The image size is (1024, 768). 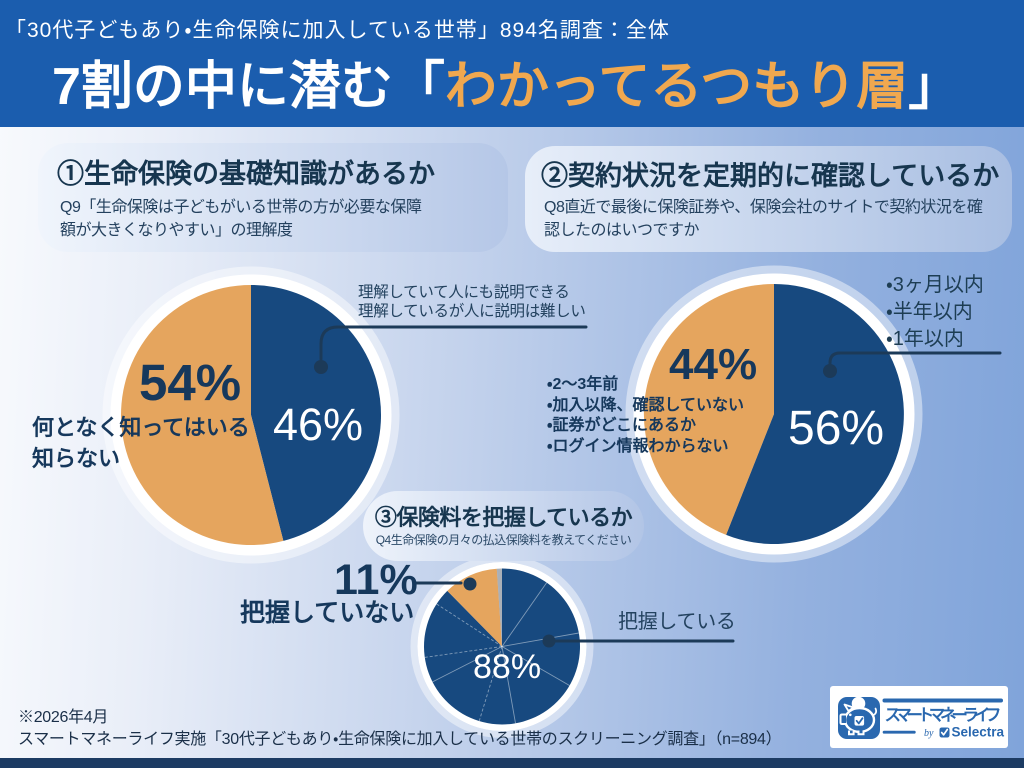 What do you see at coordinates (978, 732) in the screenshot?
I see `svg-text: Selectra` at bounding box center [978, 732].